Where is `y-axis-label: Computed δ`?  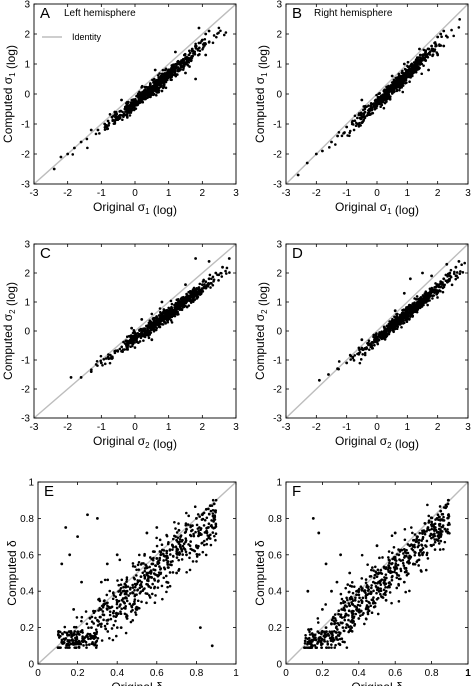
y-axis-label: Computed δ is located at coordinates (260, 573).